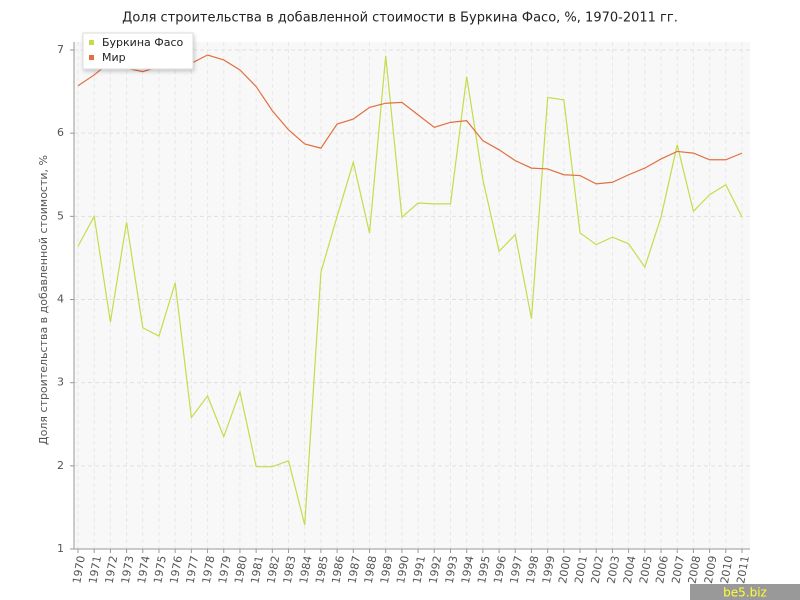 This screenshot has width=800, height=600. What do you see at coordinates (60, 299) in the screenshot?
I see `y-tick-label: 4` at bounding box center [60, 299].